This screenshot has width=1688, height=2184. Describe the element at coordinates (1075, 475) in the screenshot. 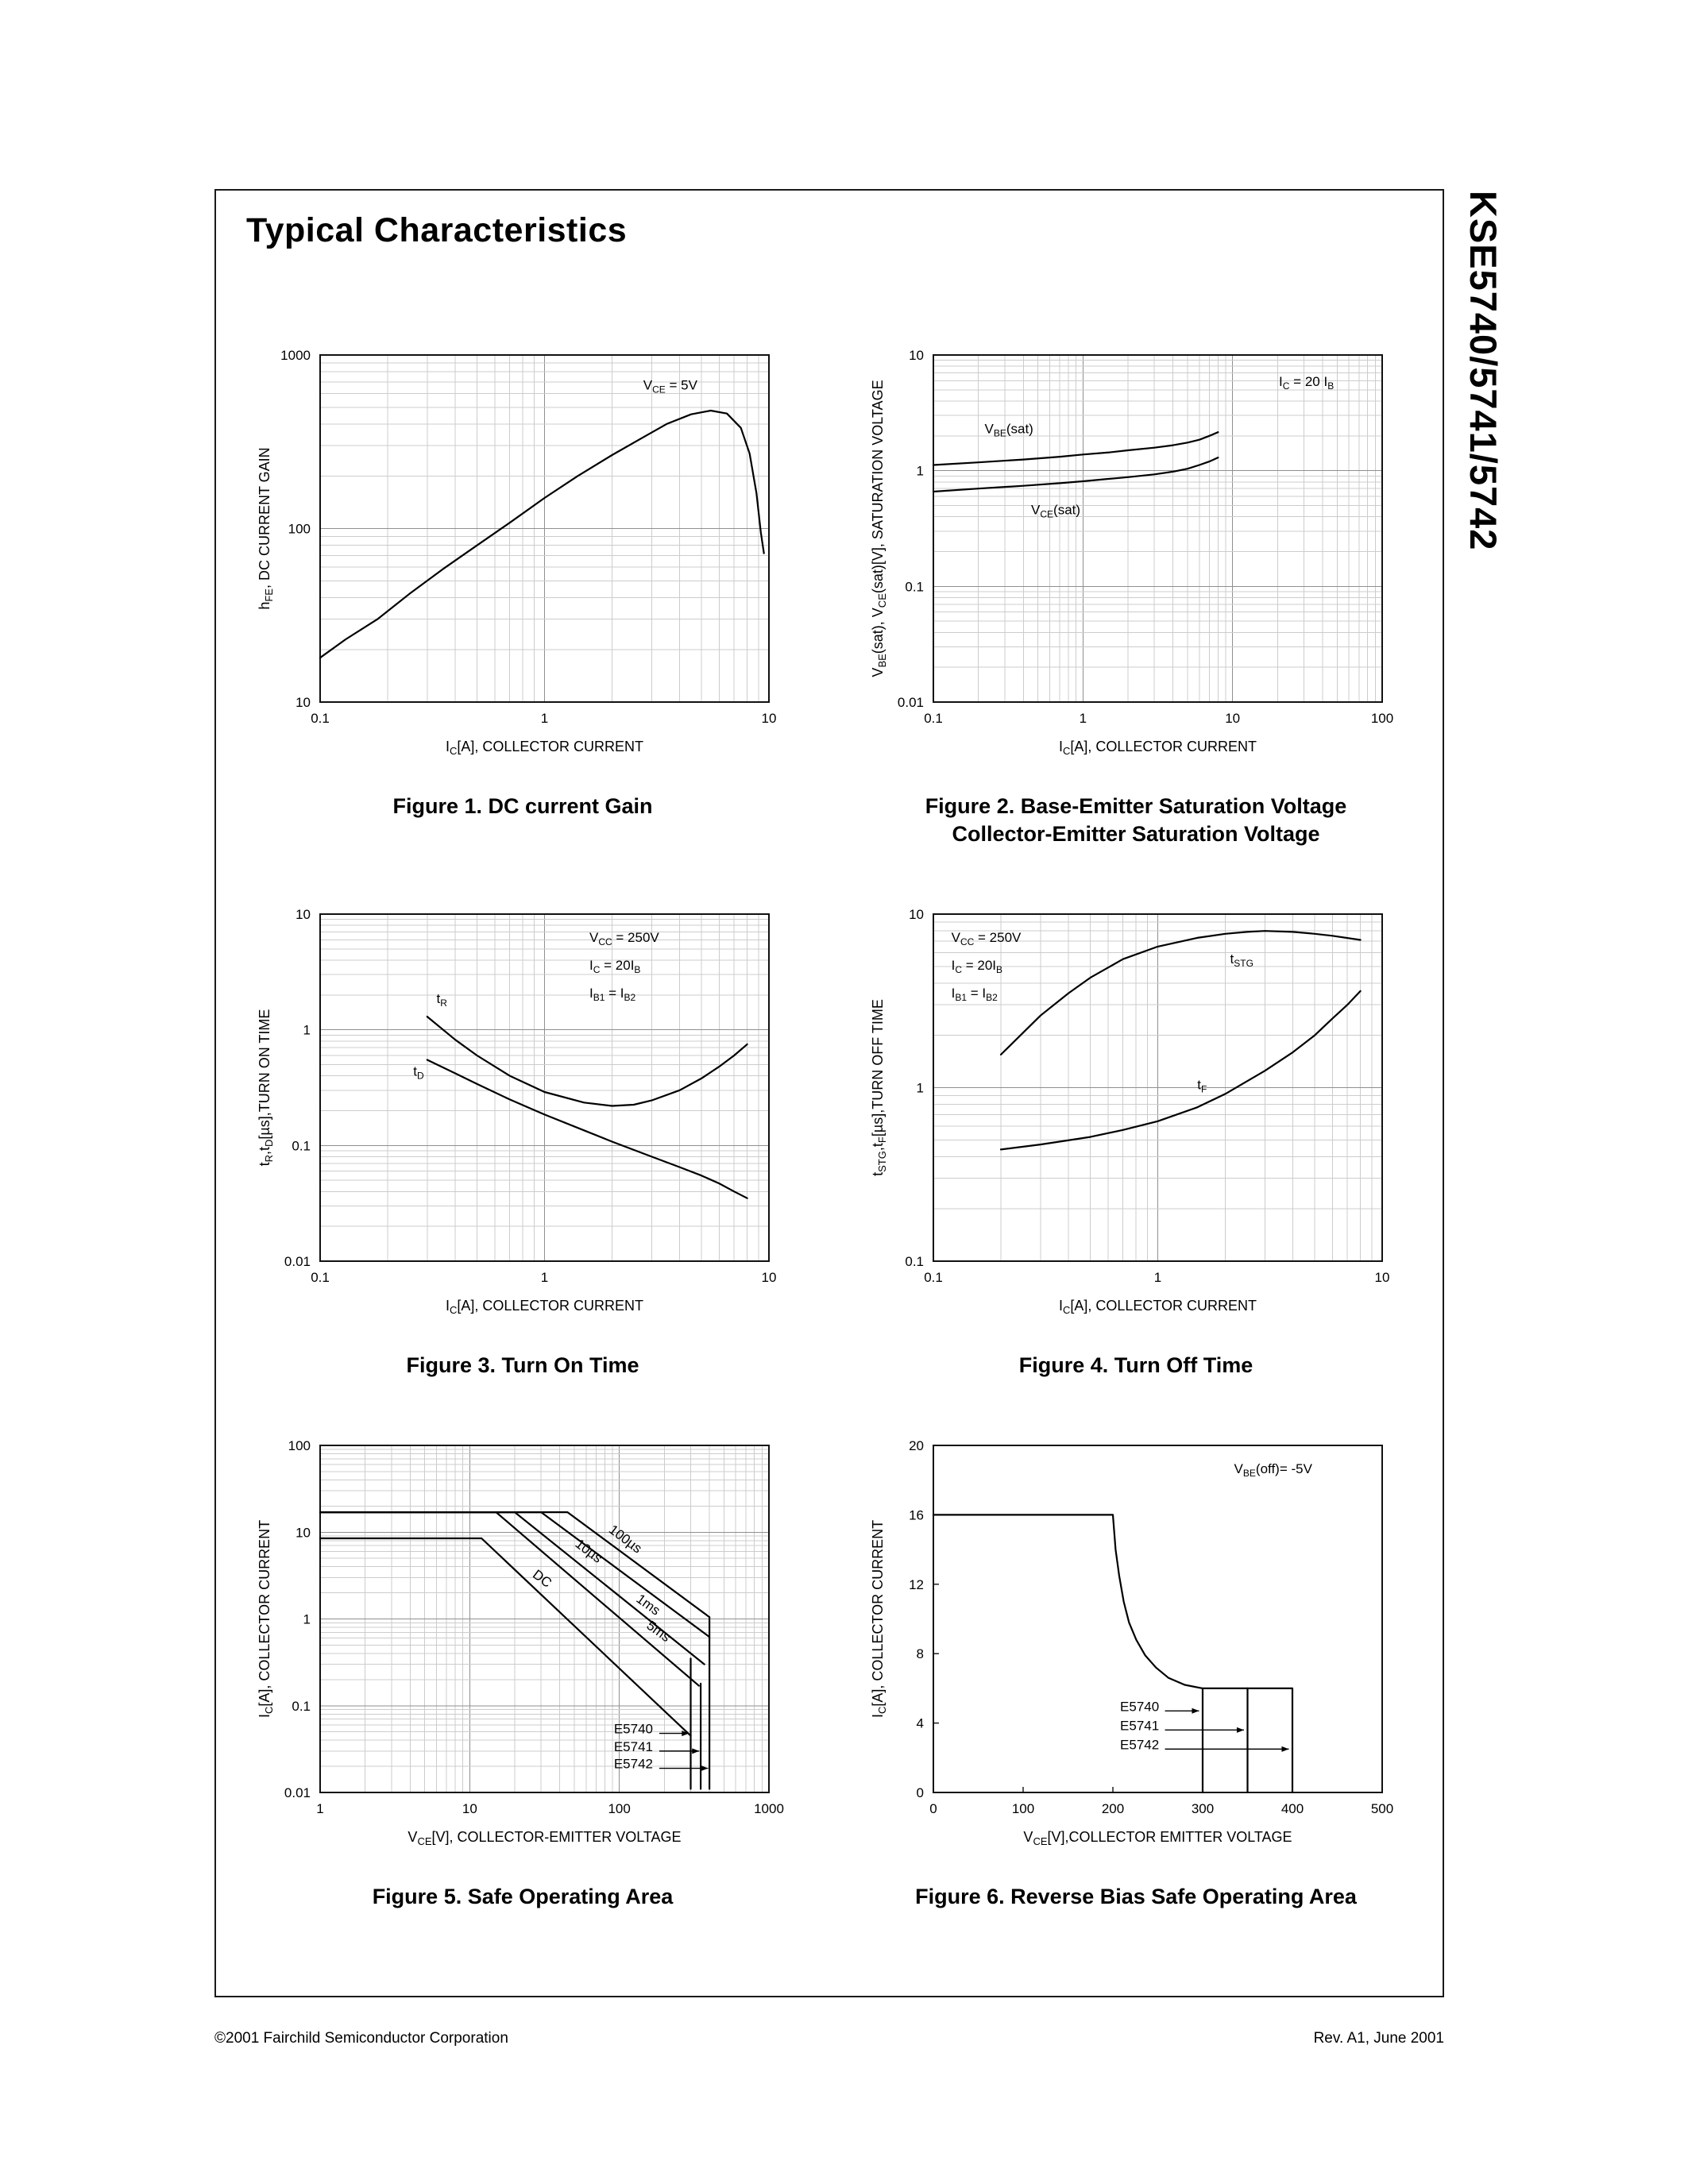

I see `series-VCE(sat)` at that location.